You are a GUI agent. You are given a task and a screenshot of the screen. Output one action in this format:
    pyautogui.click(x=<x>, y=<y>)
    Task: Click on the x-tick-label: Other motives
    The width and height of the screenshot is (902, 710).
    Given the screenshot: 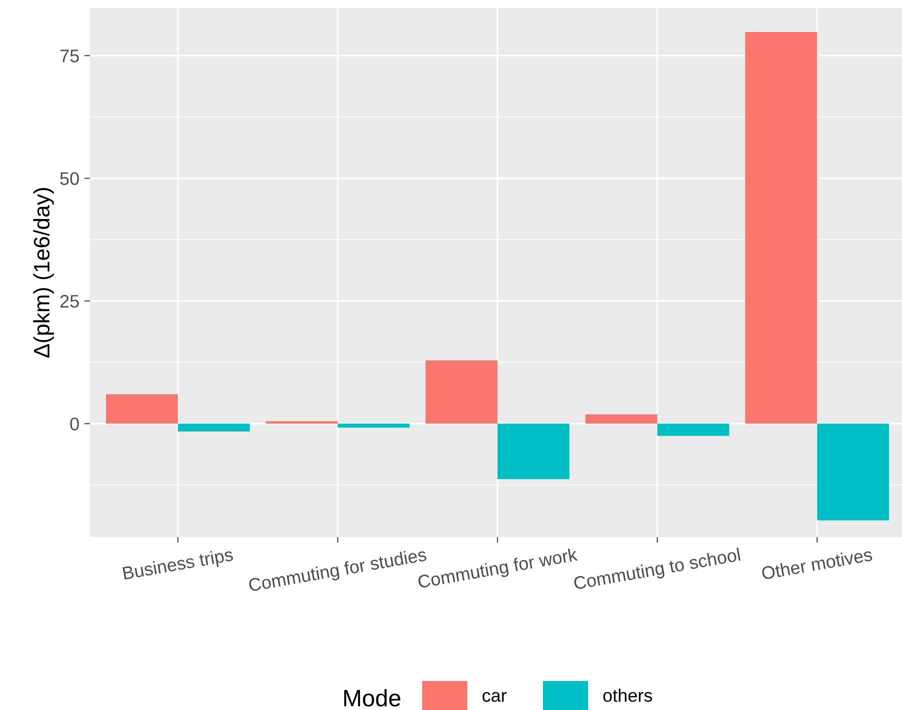 What is the action you would take?
    pyautogui.click(x=817, y=564)
    